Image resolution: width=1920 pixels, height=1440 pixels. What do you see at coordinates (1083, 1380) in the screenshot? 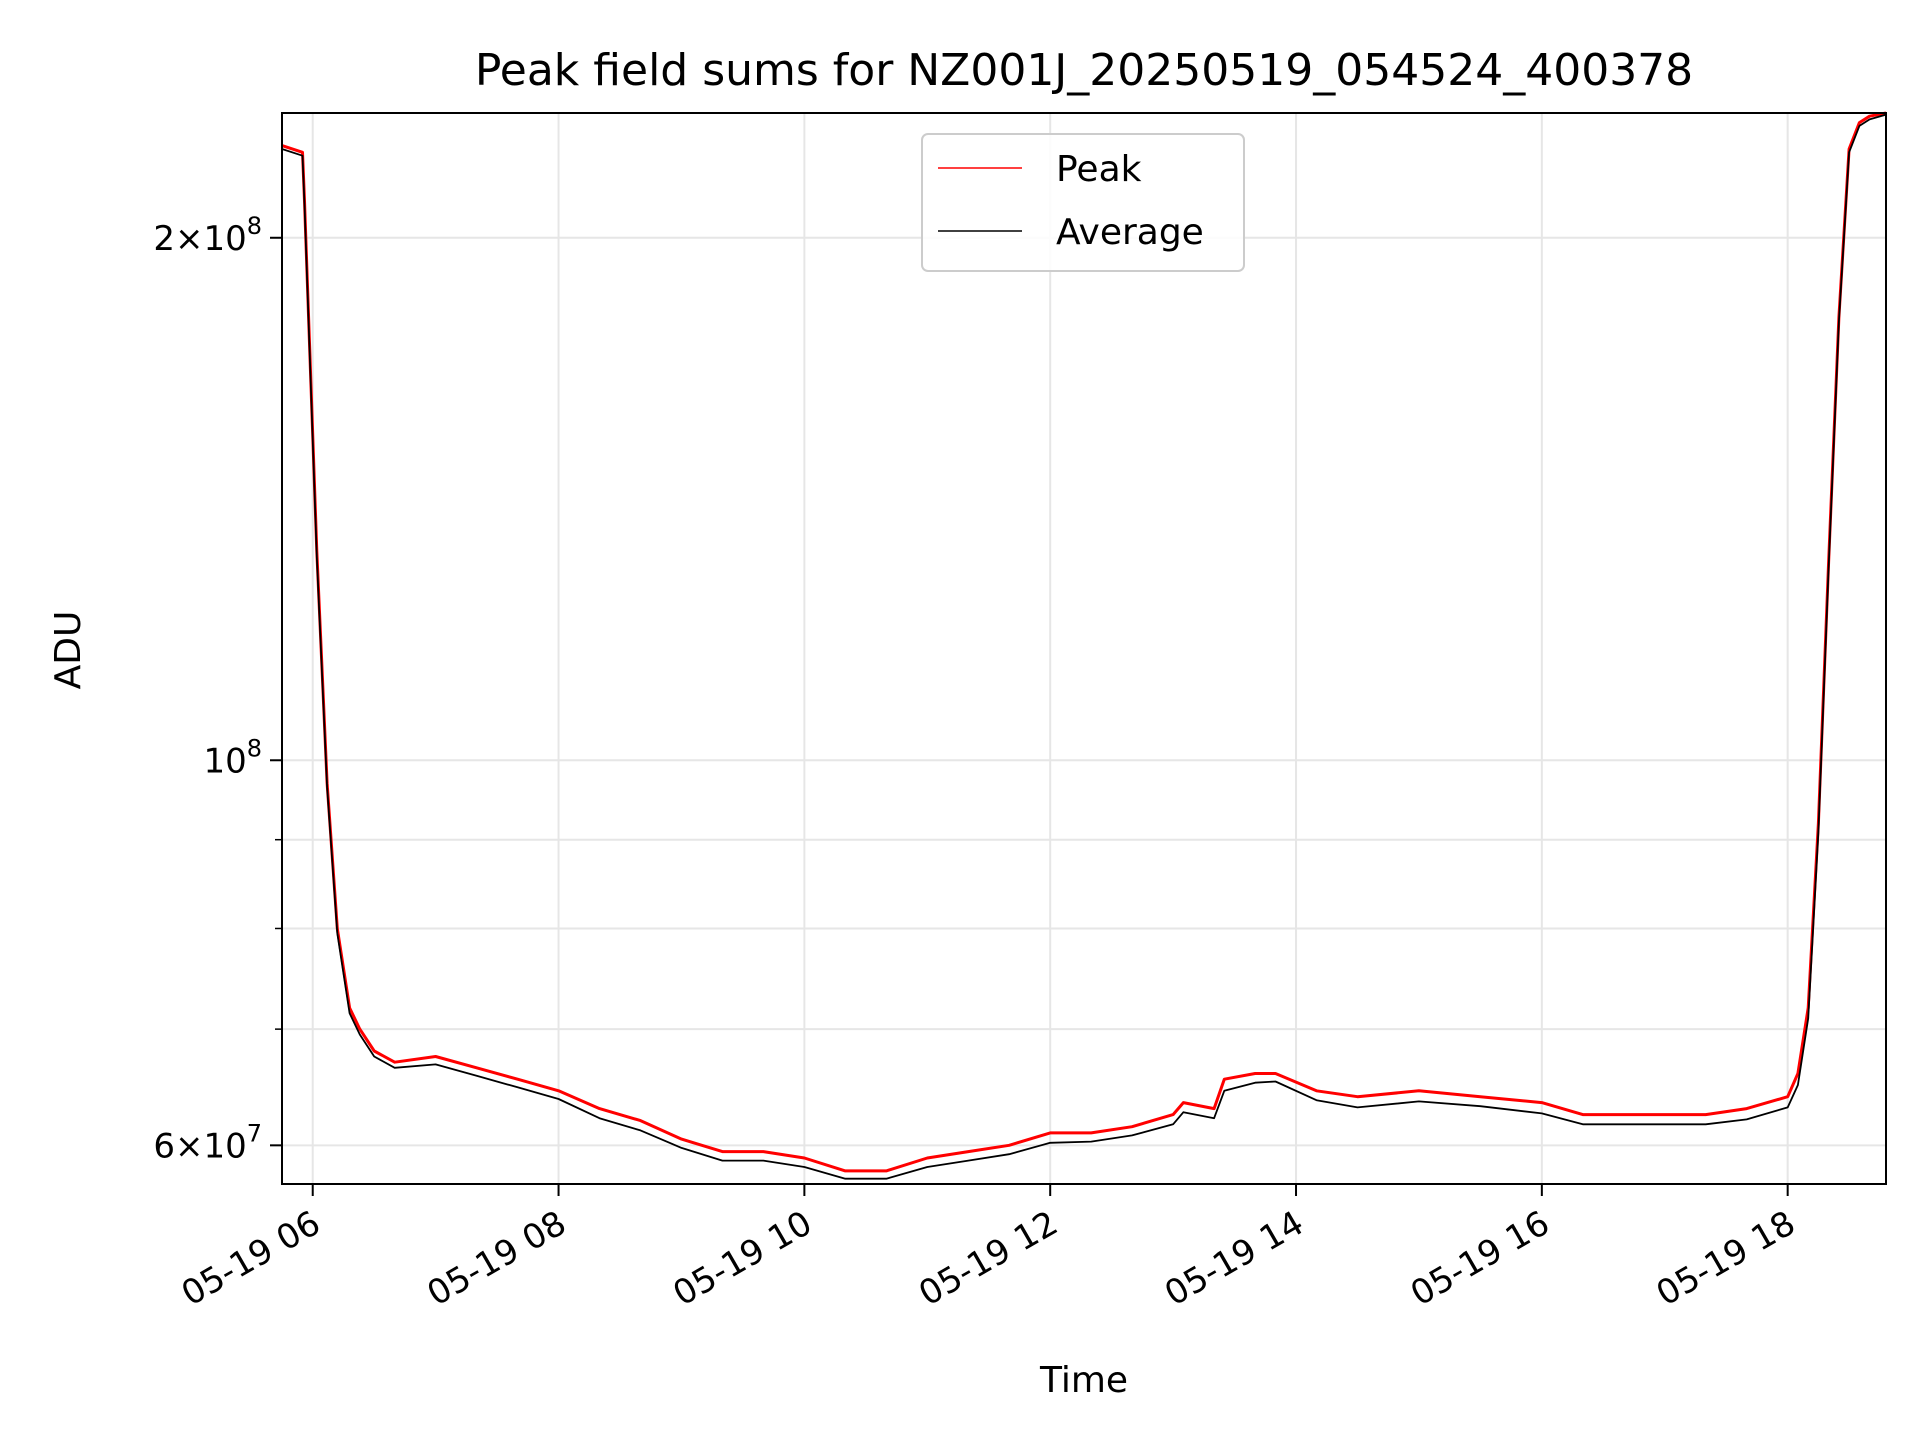
I see `x-axis-label: Time` at bounding box center [1083, 1380].